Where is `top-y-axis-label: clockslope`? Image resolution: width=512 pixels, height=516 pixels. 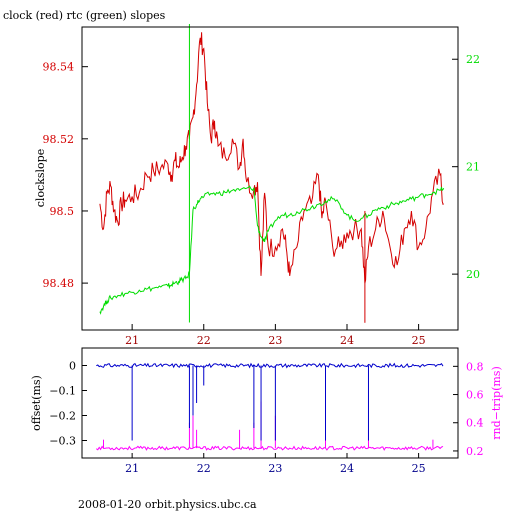 top-y-axis-label: clockslope is located at coordinates (40, 178).